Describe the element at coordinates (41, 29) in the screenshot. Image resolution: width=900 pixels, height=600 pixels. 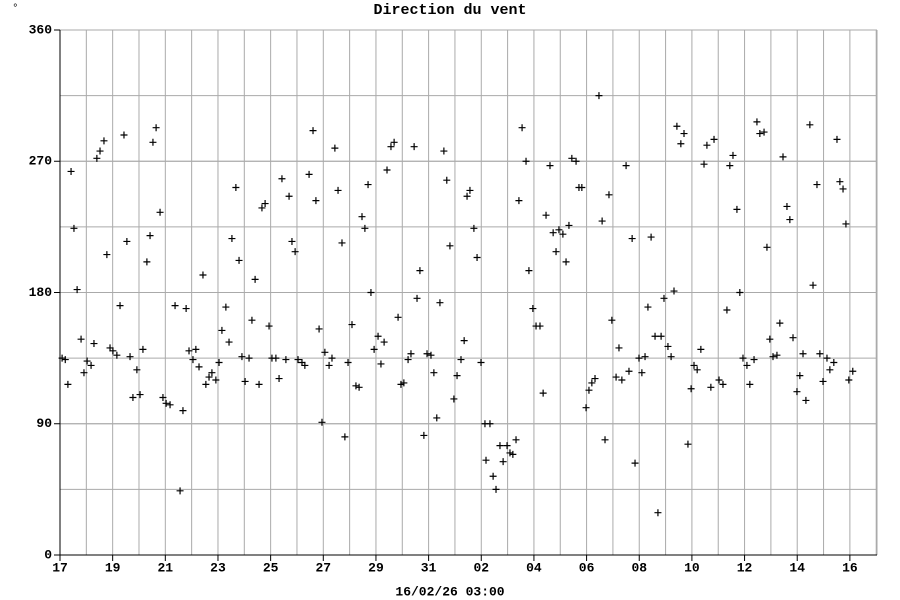
I see `y-tick-label: 360` at that location.